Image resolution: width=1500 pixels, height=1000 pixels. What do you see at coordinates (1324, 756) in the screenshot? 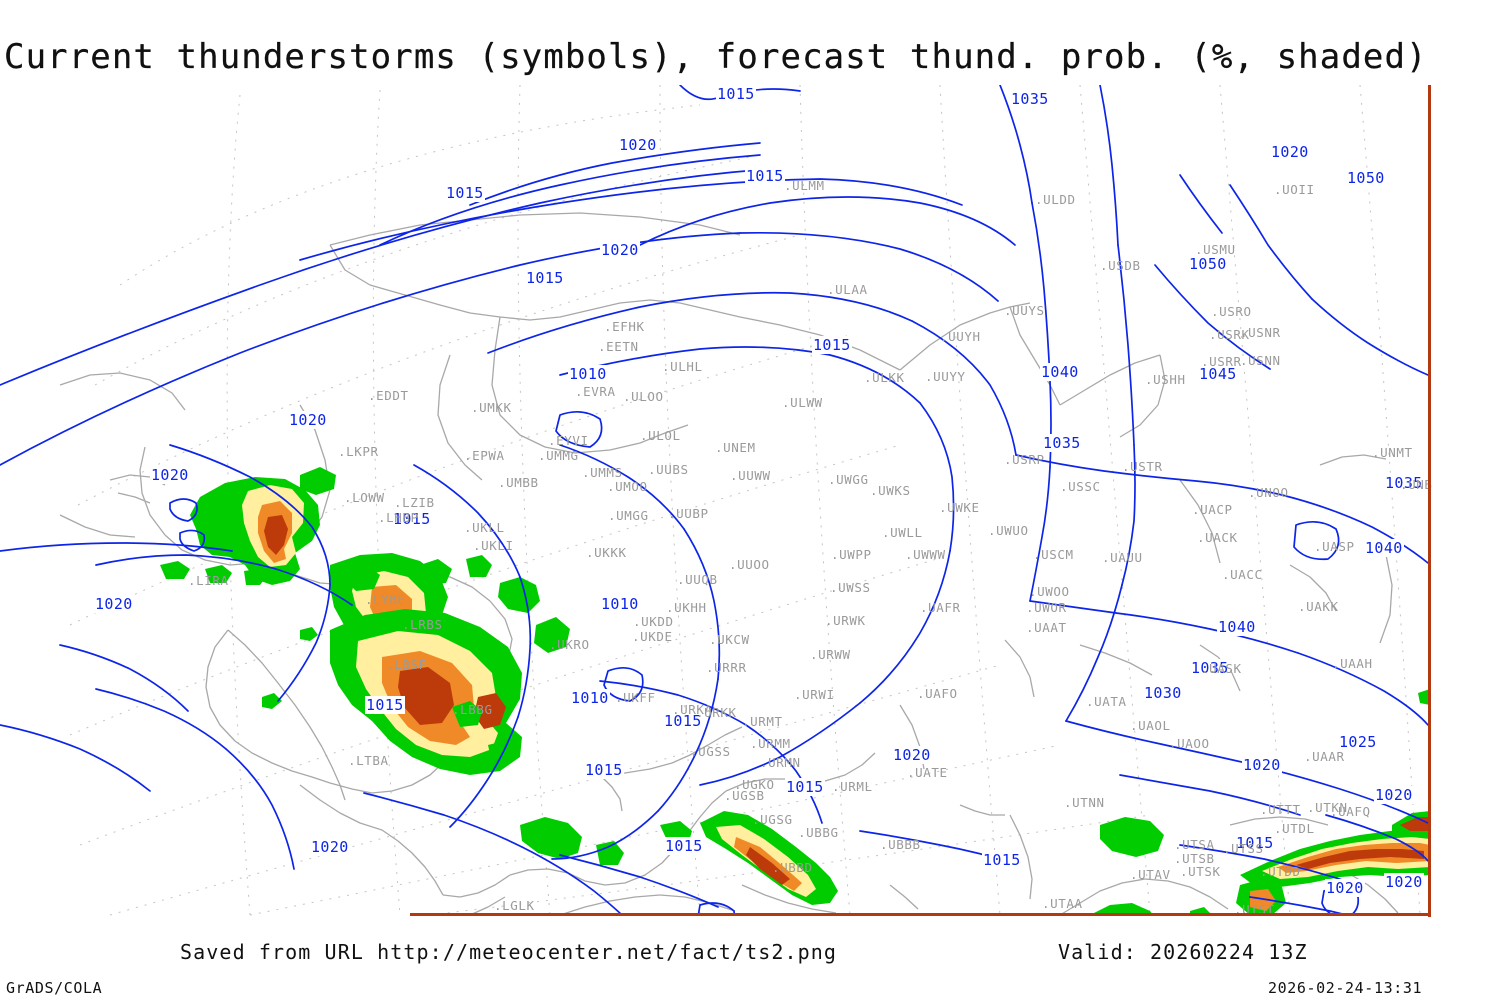
I see `station-label: .UAAR` at bounding box center [1324, 756].